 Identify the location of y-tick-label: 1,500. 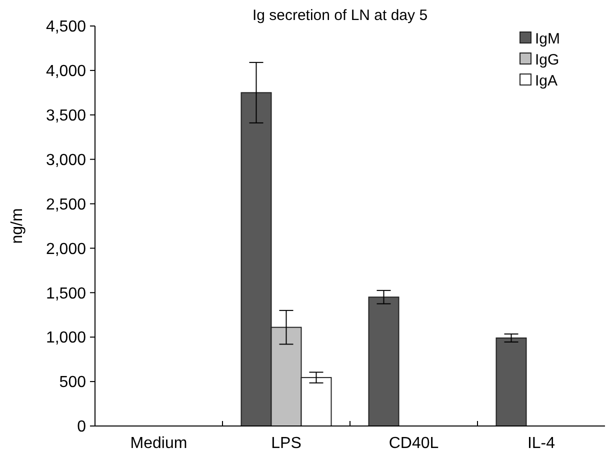
(66, 293).